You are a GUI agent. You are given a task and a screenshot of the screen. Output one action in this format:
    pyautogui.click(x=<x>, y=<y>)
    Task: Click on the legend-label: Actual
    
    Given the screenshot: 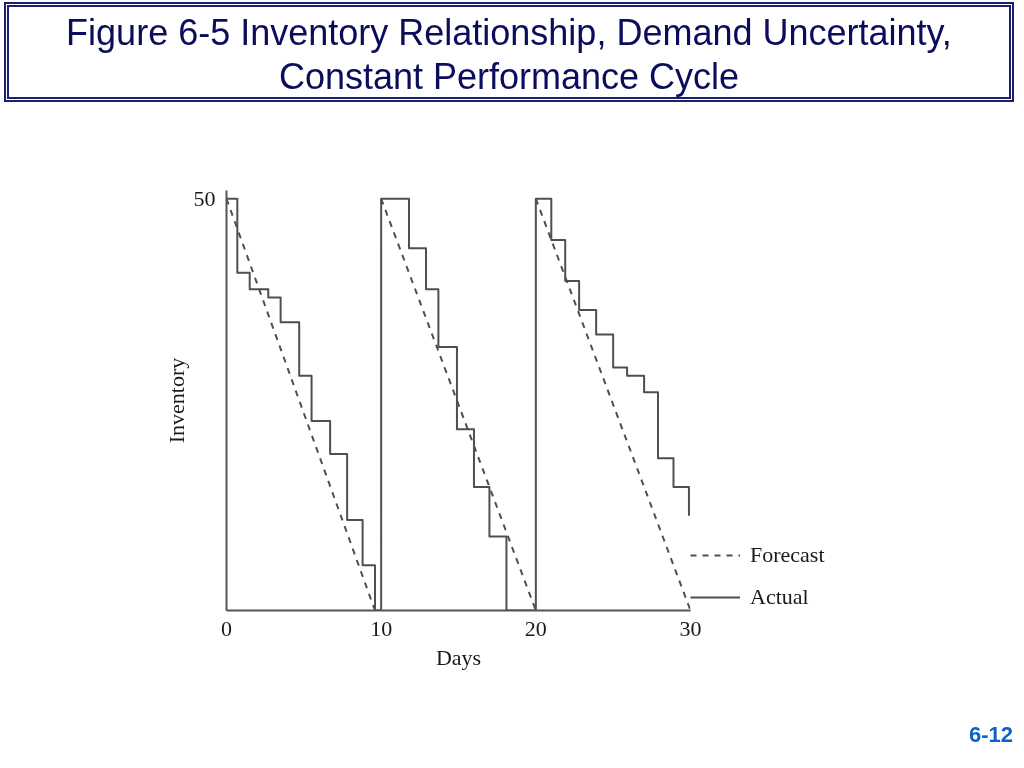 What is the action you would take?
    pyautogui.click(x=779, y=597)
    